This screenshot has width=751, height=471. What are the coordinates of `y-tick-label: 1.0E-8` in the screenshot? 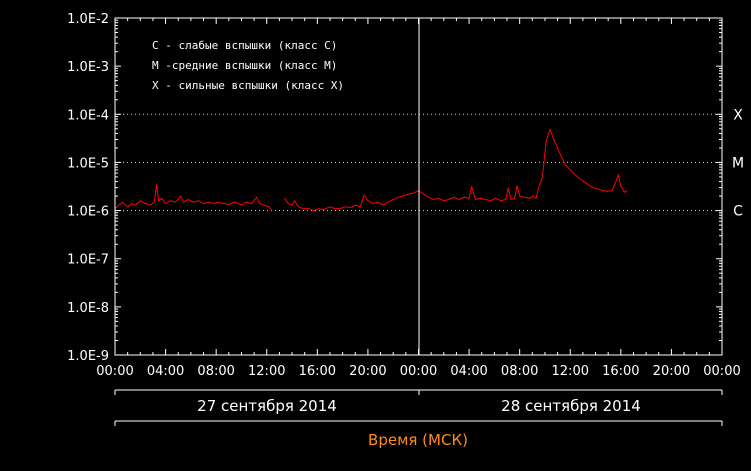 It's located at (88, 308).